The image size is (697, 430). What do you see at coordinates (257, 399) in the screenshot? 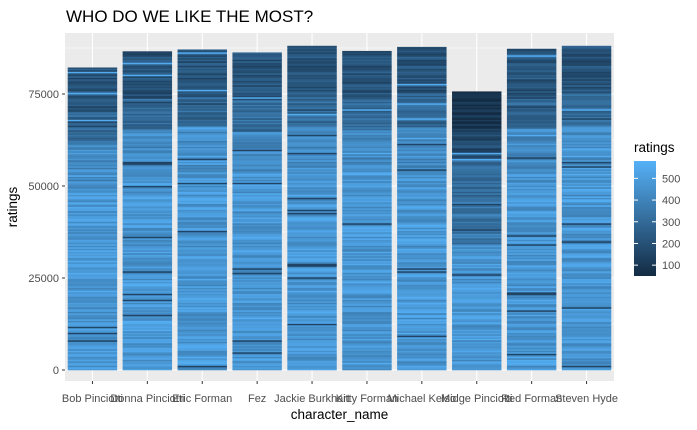
I see `x-tick-label: Fez` at bounding box center [257, 399].